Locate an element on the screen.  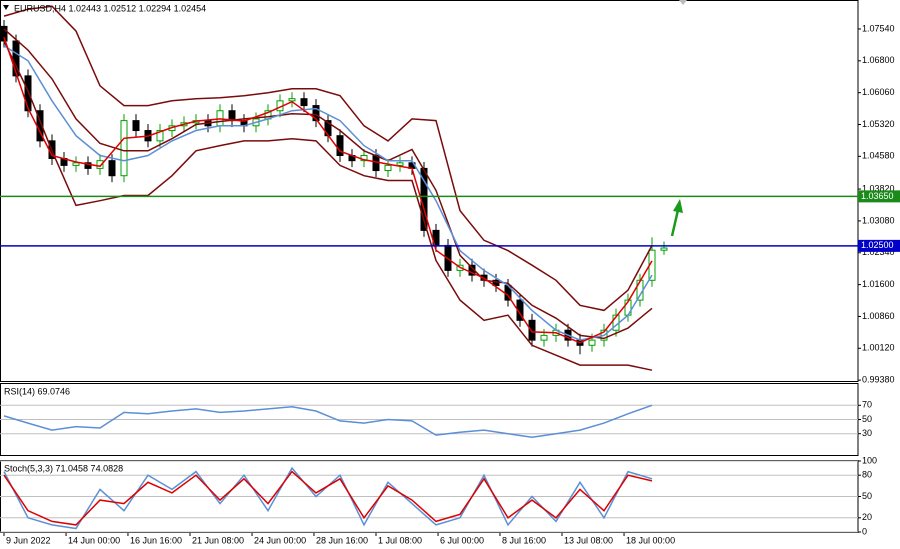
arrow-shaft is located at coordinates (675, 223).